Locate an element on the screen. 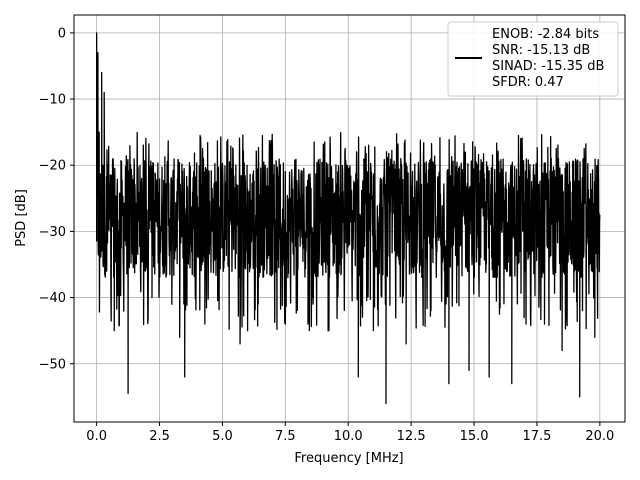 The image size is (640, 480). legend-box is located at coordinates (533, 59).